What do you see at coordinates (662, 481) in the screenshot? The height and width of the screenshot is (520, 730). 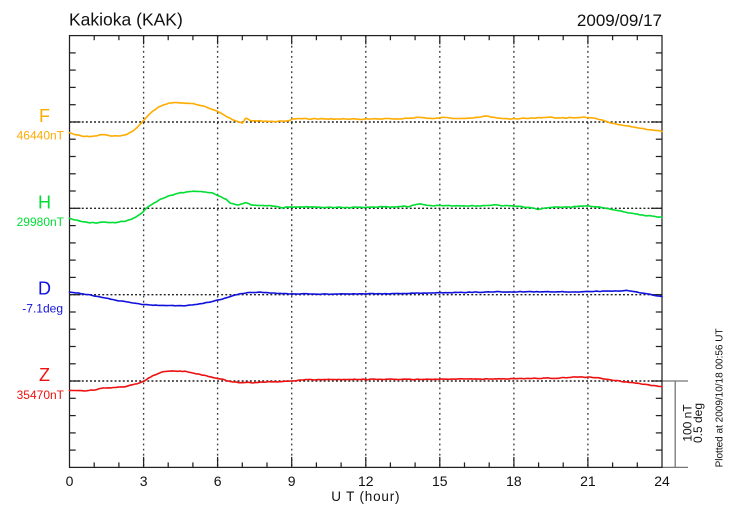 I see `svg-text: 24` at bounding box center [662, 481].